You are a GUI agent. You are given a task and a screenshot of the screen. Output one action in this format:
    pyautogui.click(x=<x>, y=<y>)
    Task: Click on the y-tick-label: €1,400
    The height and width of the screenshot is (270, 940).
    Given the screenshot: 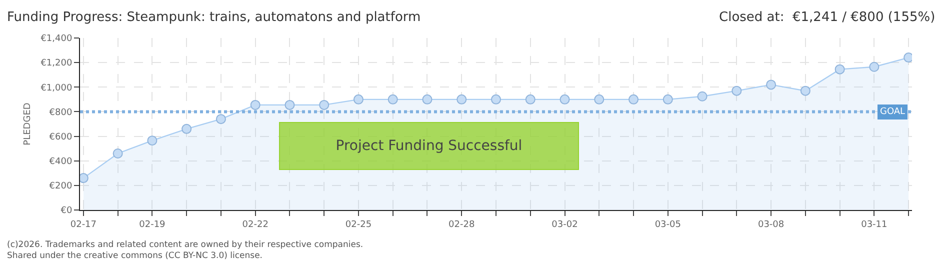 What is the action you would take?
    pyautogui.click(x=56, y=39)
    